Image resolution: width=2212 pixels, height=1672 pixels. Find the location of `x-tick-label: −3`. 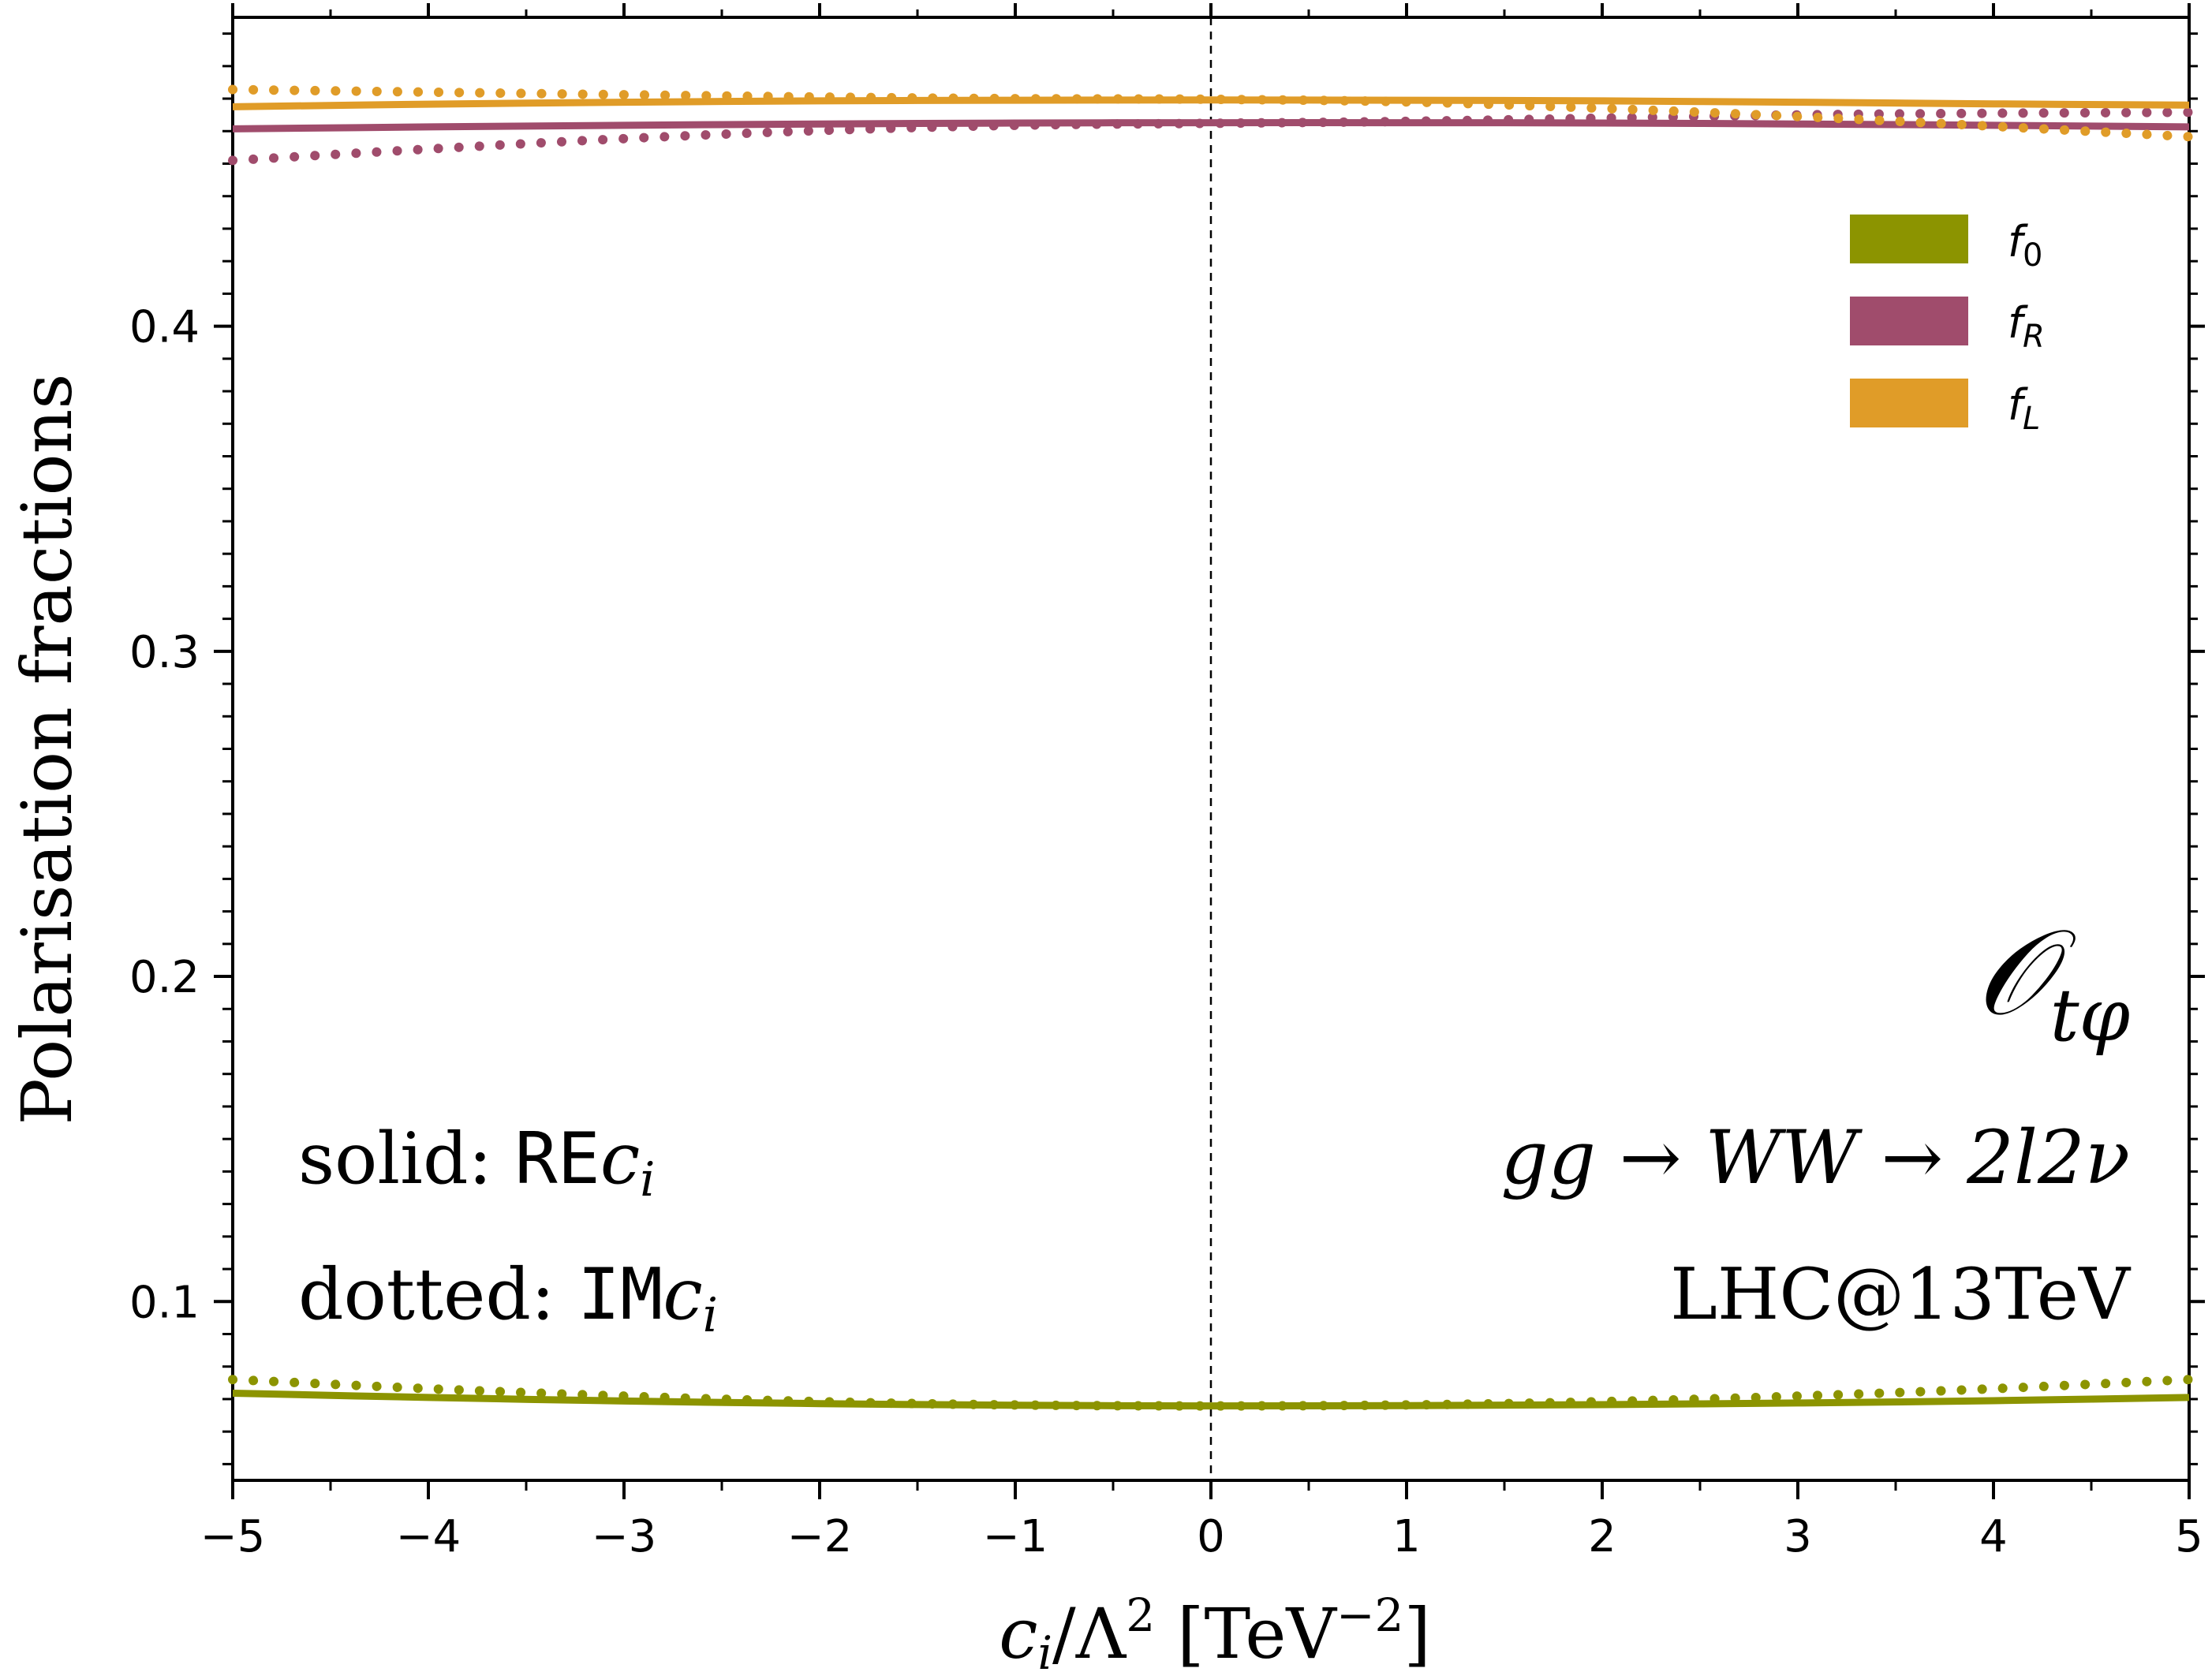

x-tick-label: −3 is located at coordinates (624, 1536).